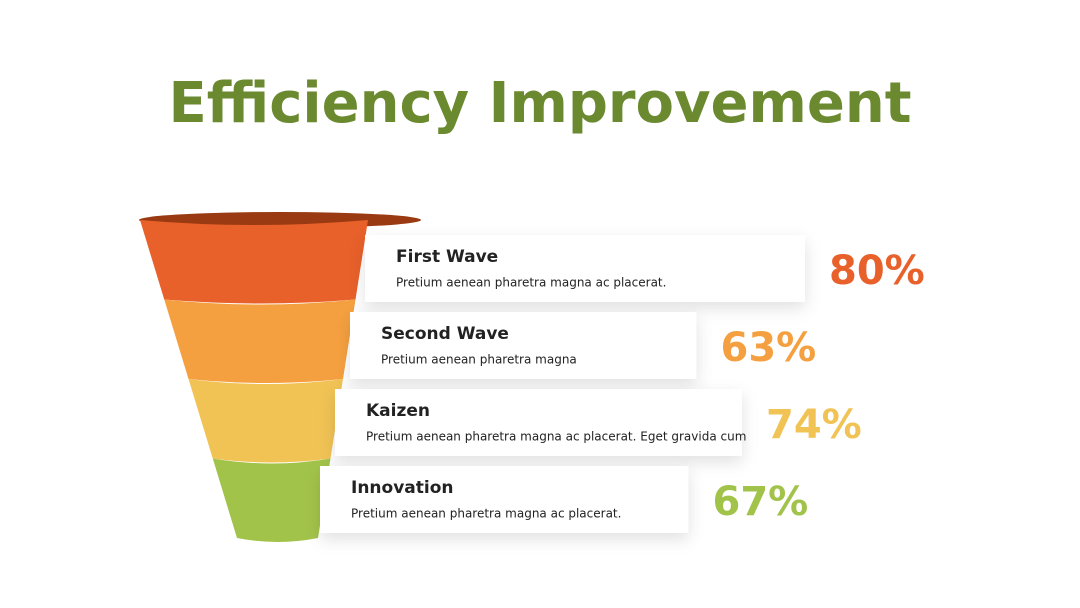 The image size is (1080, 608). Describe the element at coordinates (447, 257) in the screenshot. I see `step-title: First Wave` at that location.